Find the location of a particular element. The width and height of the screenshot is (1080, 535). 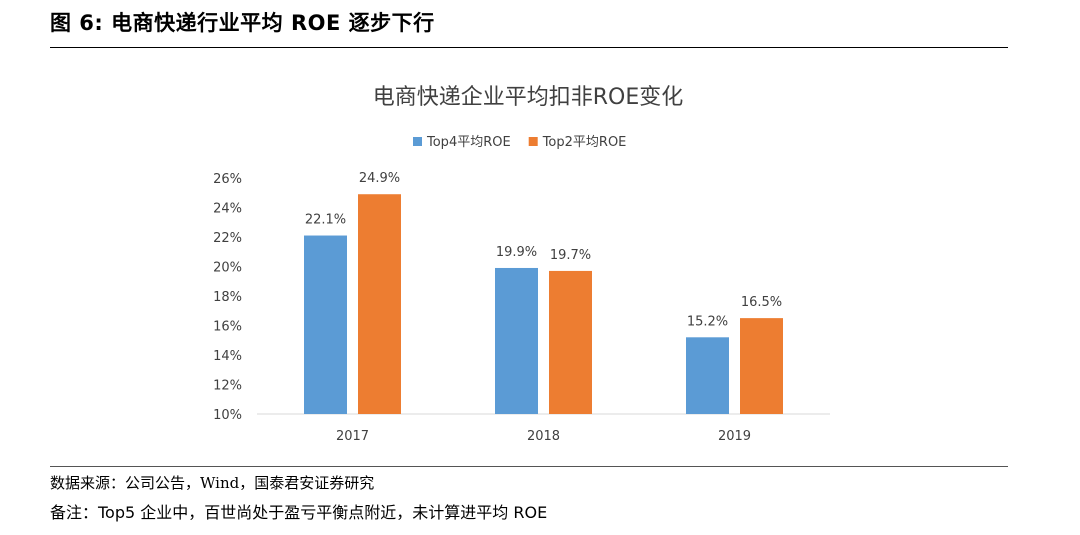

y-tick-label: 22% is located at coordinates (227, 238).